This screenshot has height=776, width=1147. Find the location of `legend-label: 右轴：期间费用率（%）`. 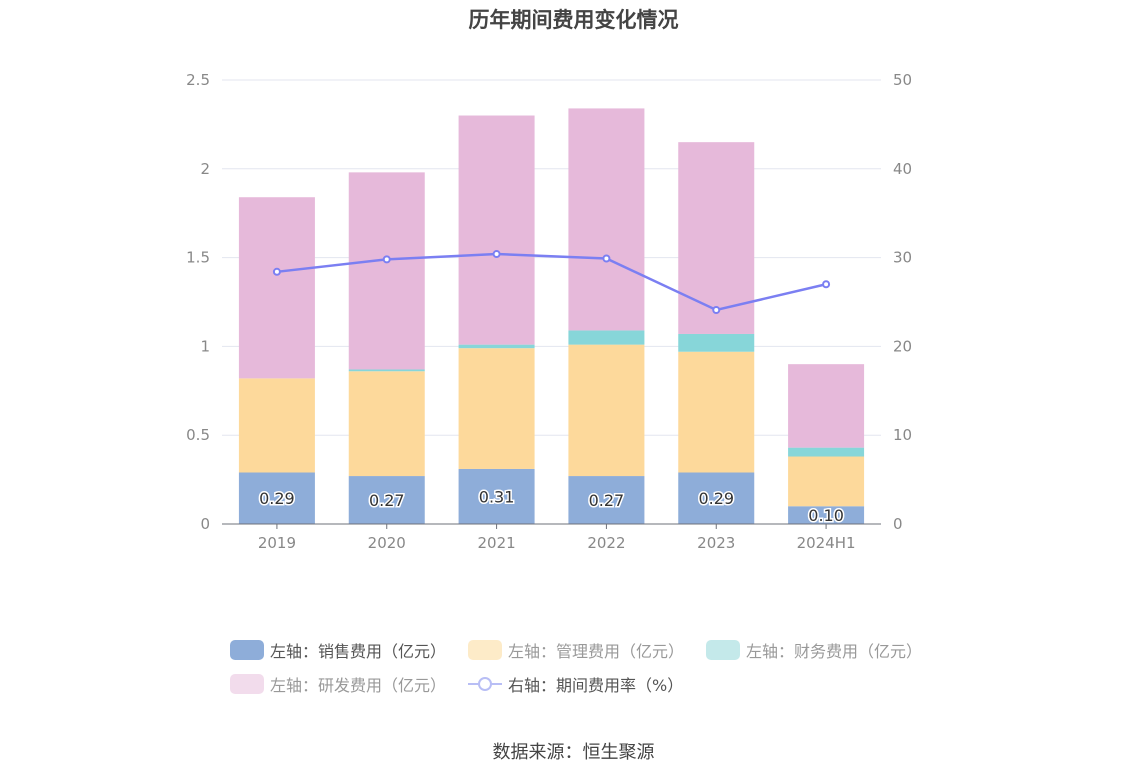

legend-label: 右轴：期间费用率（%） is located at coordinates (596, 685).